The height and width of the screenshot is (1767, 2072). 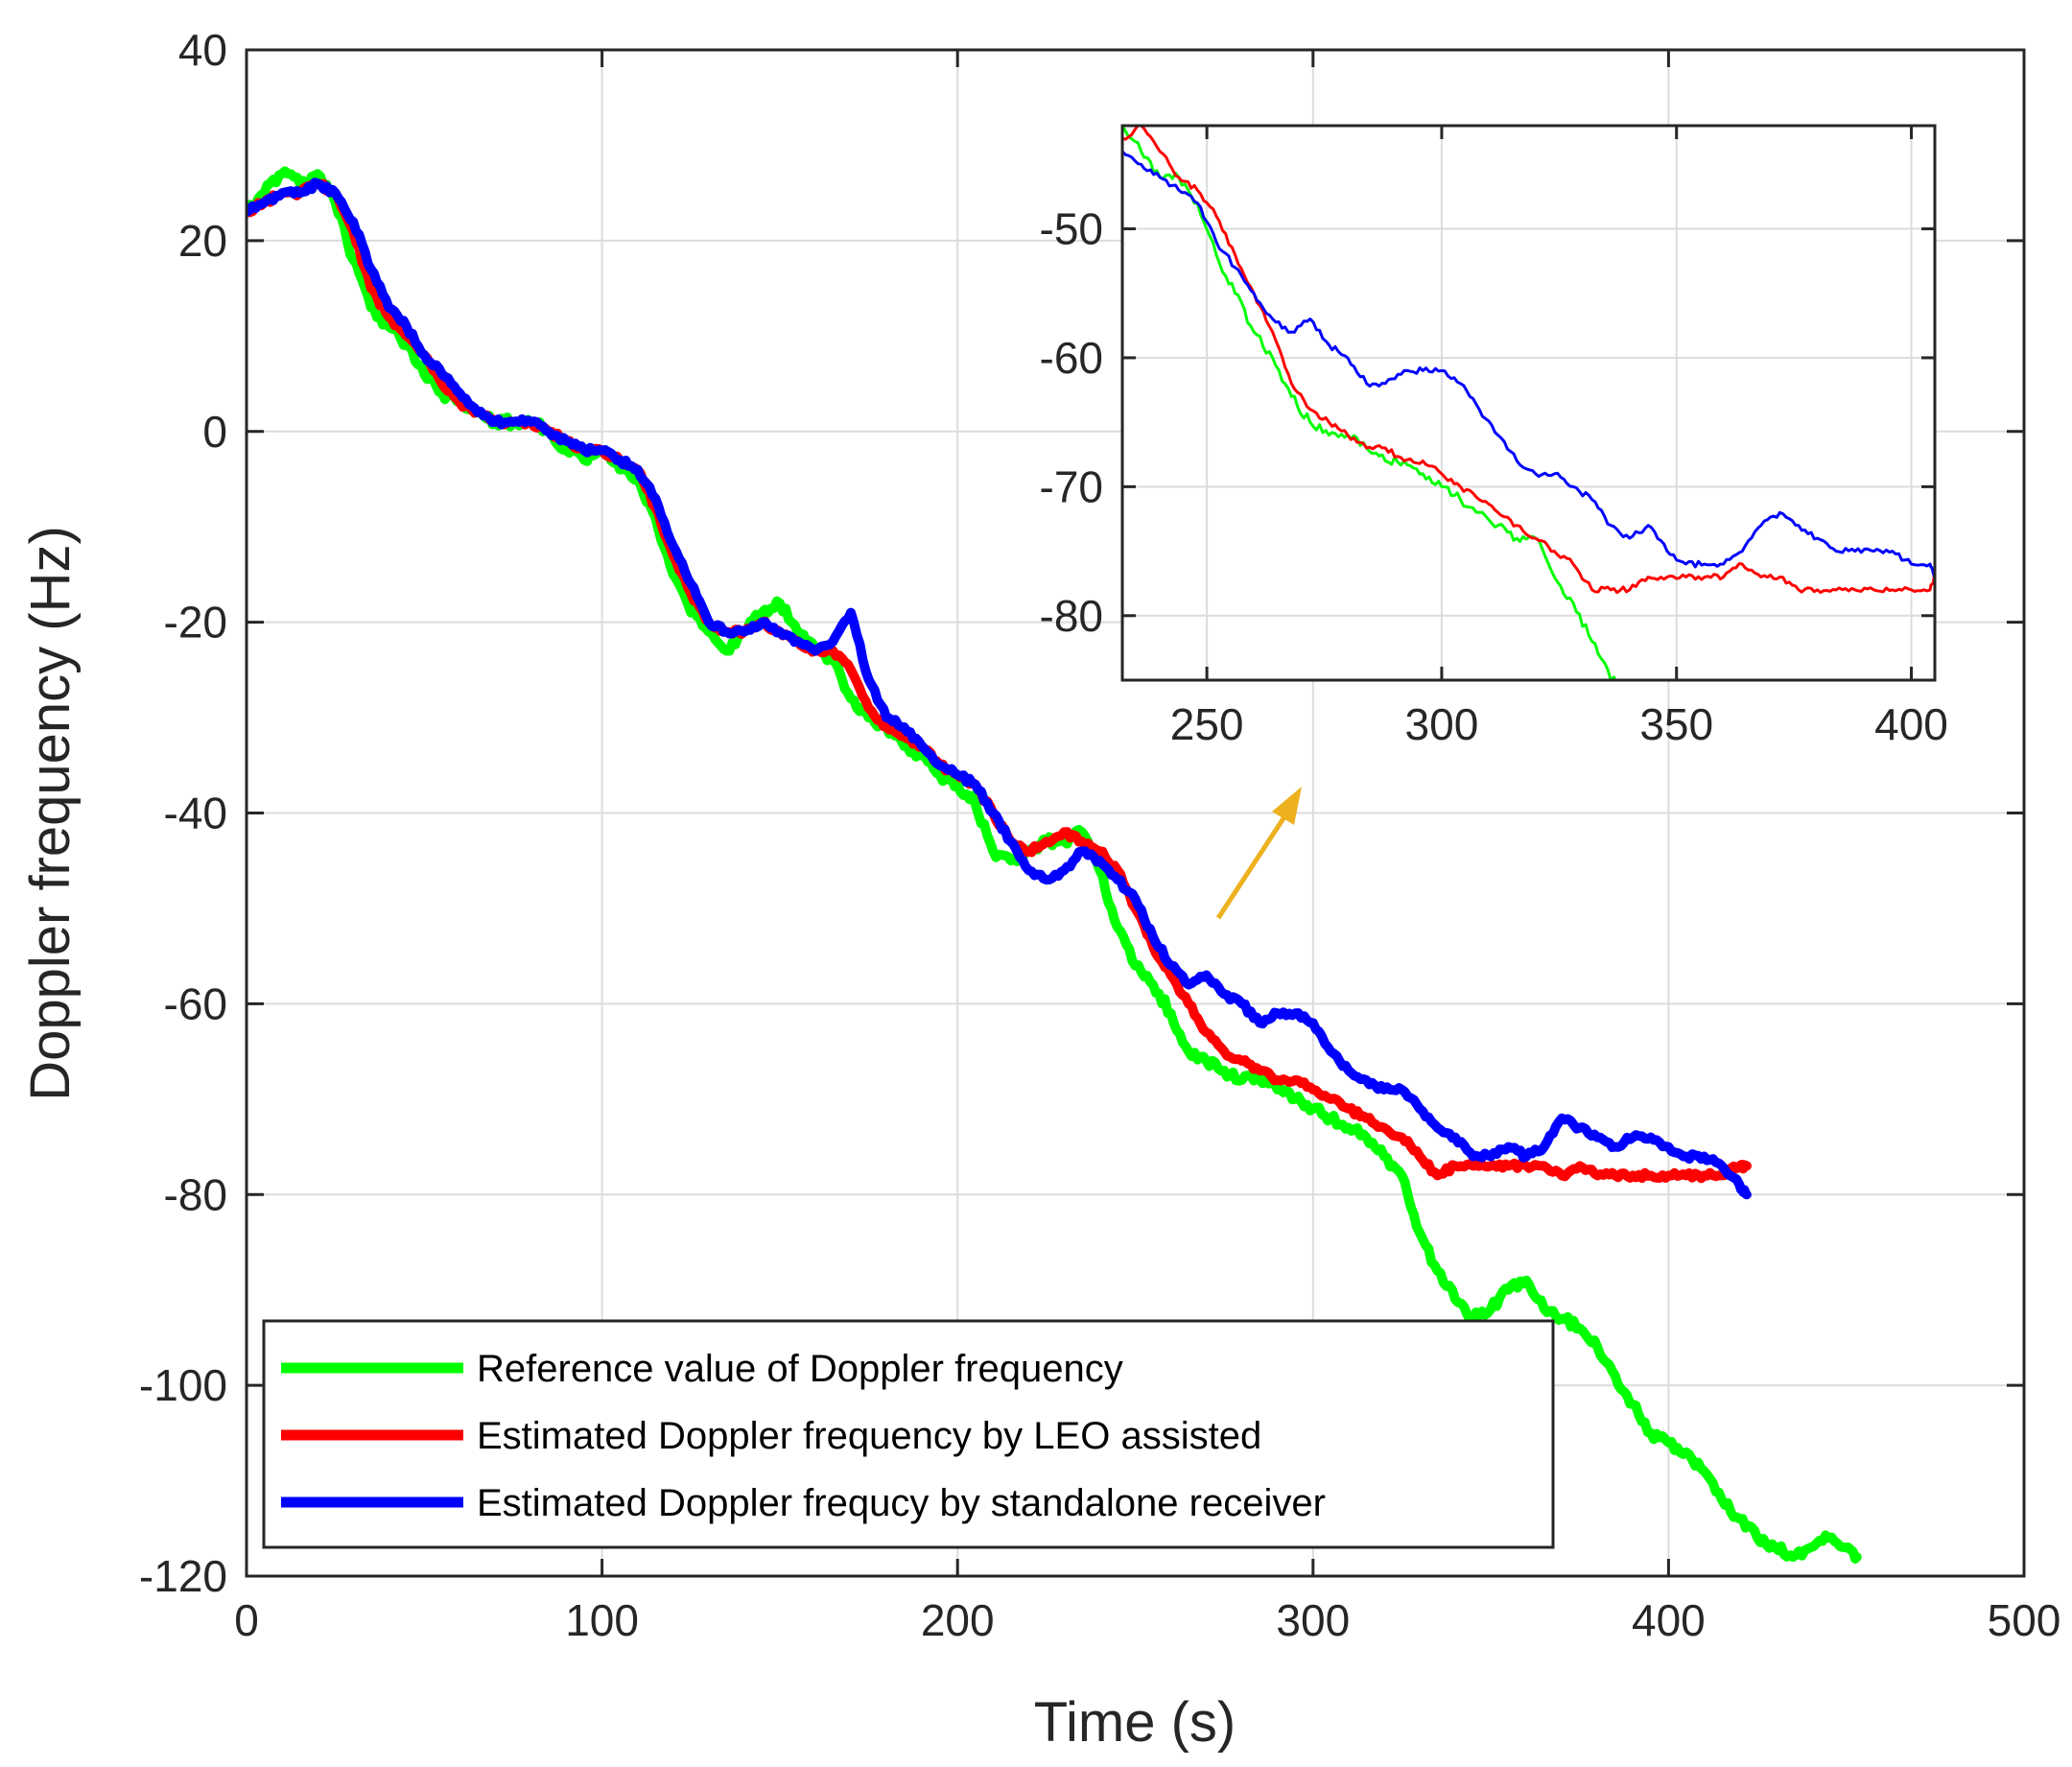 What do you see at coordinates (1135, 1723) in the screenshot?
I see `x-axis-label: Time (s)` at bounding box center [1135, 1723].